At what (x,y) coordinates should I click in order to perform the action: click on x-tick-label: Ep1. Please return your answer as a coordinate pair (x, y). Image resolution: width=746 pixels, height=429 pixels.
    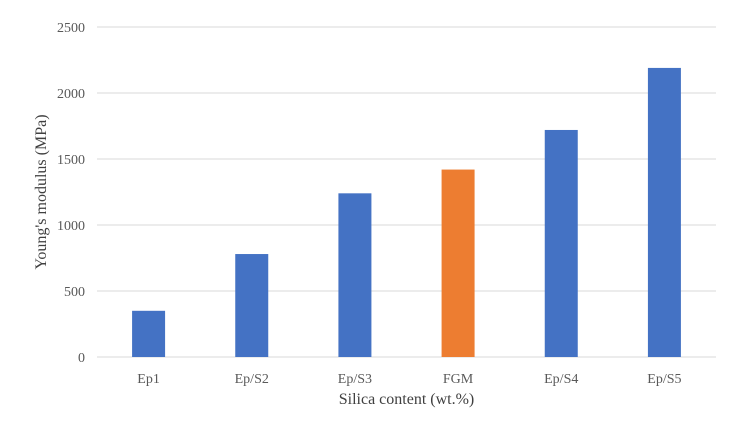
    Looking at the image, I should click on (148, 379).